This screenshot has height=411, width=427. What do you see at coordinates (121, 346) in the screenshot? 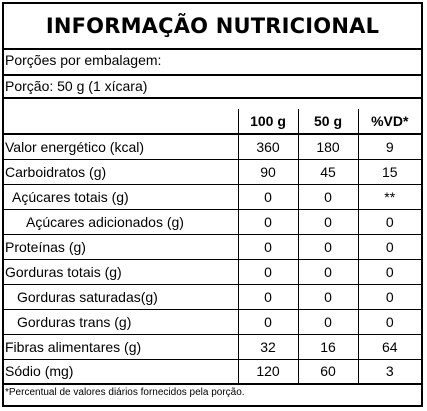
I see `nutrient-name: Fibras alimentares (g)` at bounding box center [121, 346].